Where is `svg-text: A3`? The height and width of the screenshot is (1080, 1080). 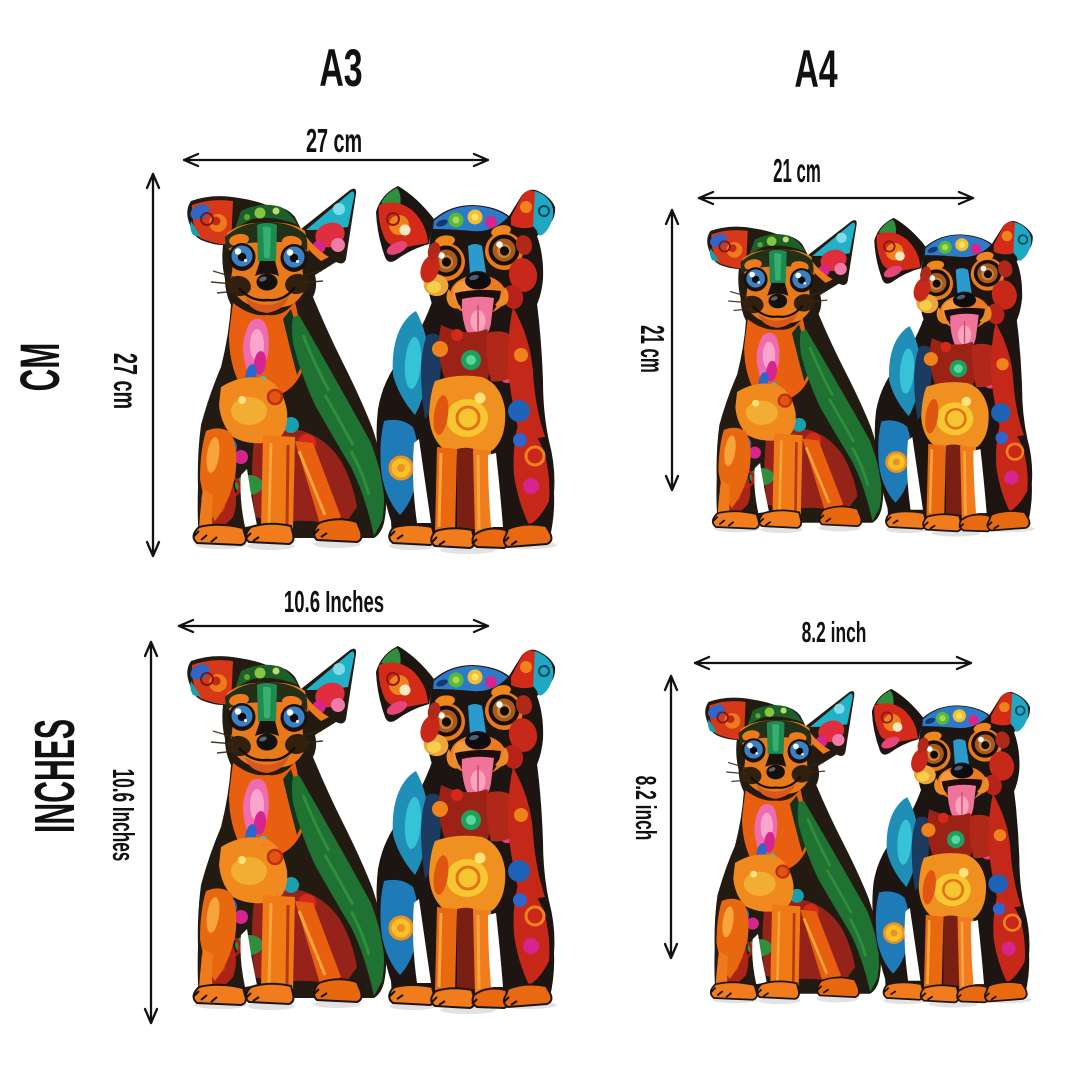 svg-text: A3 is located at coordinates (340, 69).